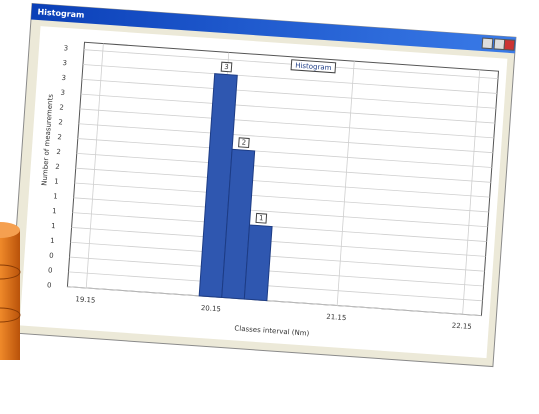  What do you see at coordinates (60, 13) in the screenshot?
I see `window-title: Histogram` at bounding box center [60, 13].